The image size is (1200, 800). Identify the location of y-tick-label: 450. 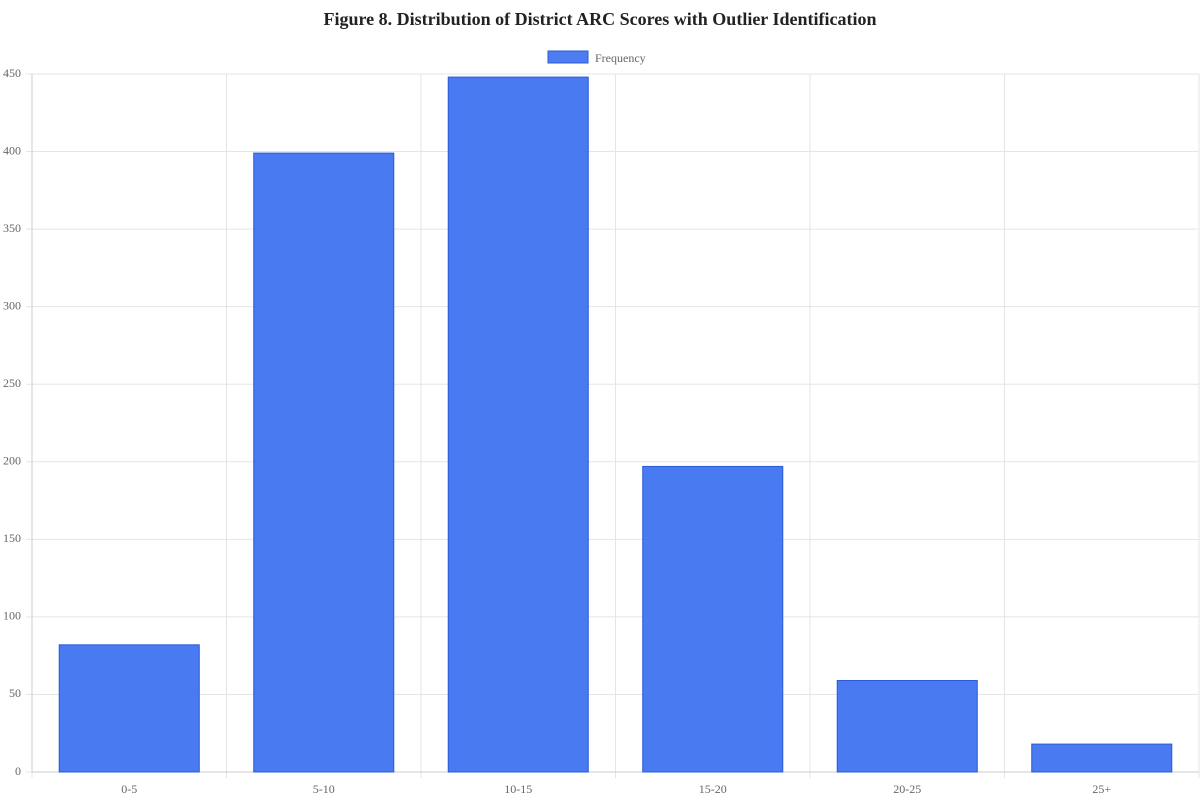
(12, 73).